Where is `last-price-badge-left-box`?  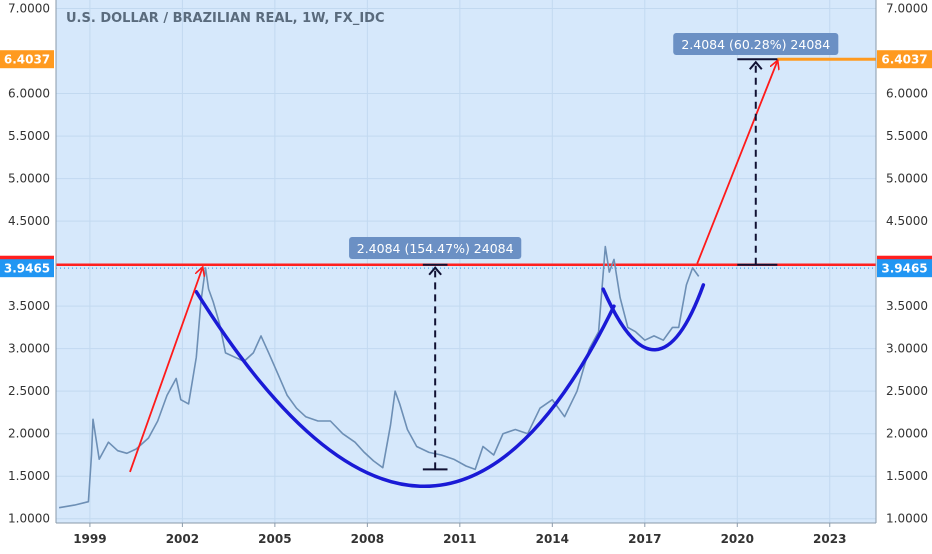
last-price-badge-left-box is located at coordinates (27, 268).